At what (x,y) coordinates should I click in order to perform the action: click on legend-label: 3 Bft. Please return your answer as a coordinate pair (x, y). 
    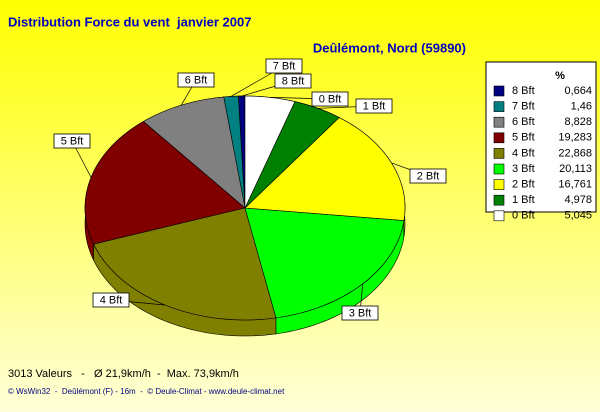
    Looking at the image, I should click on (523, 169).